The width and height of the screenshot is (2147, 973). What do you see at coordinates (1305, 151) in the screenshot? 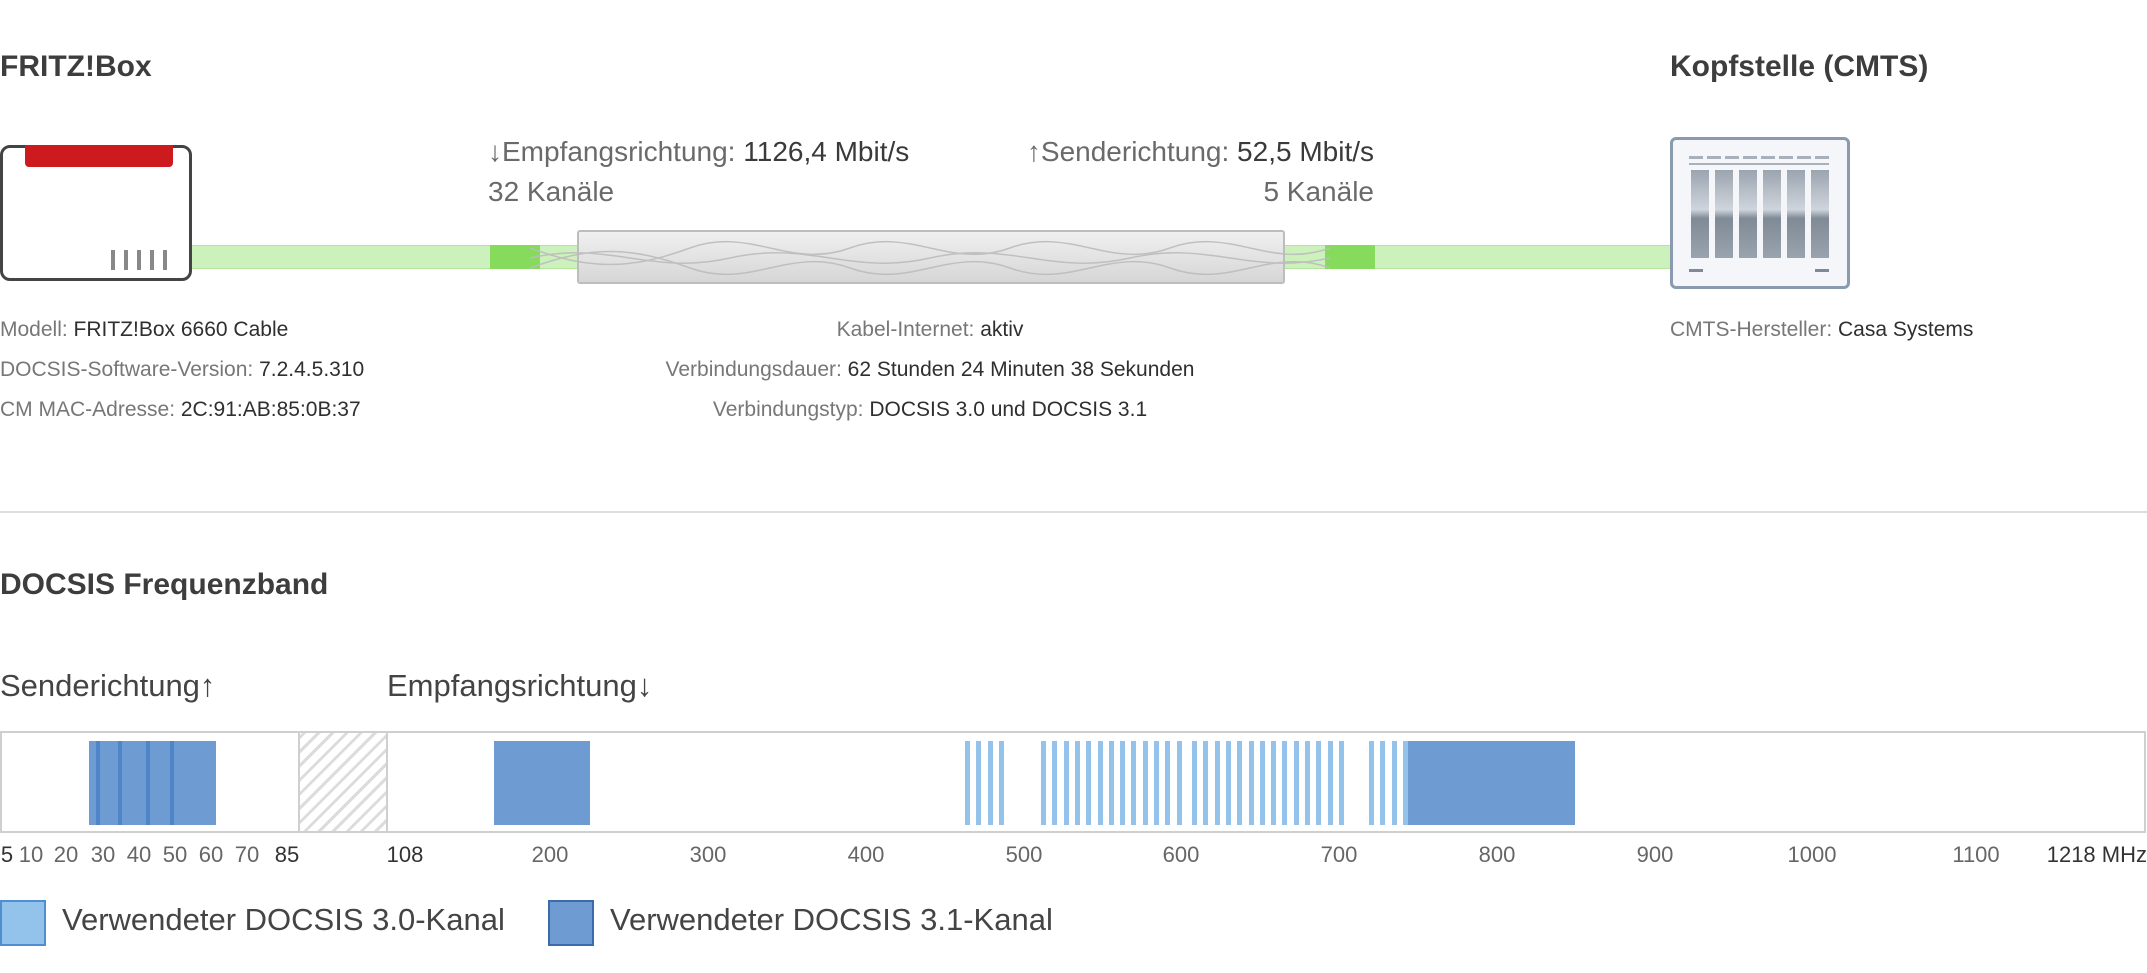
I see `upstream-rate-value: 52,5 Mbit/s` at bounding box center [1305, 151].